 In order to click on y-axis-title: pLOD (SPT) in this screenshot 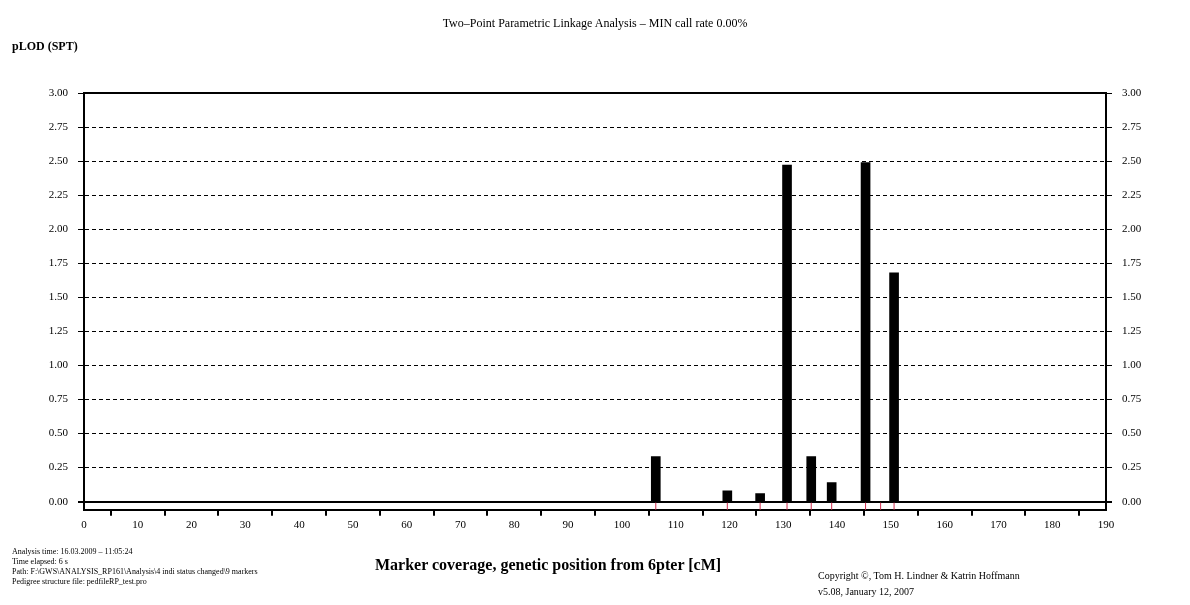, I will do `click(45, 46)`.